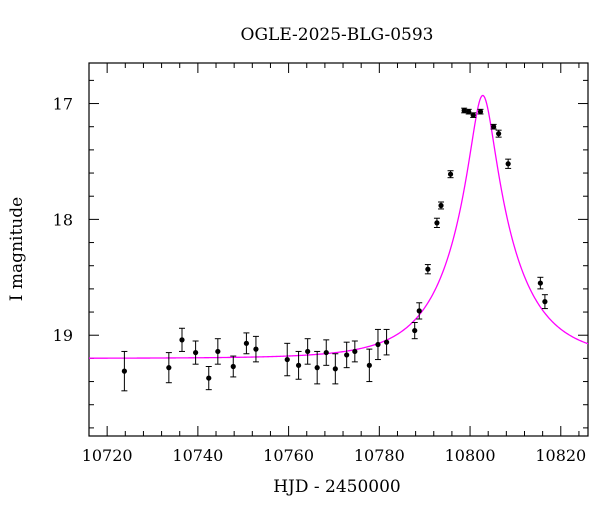  I want to click on x-tick-label: 10760, so click(288, 455).